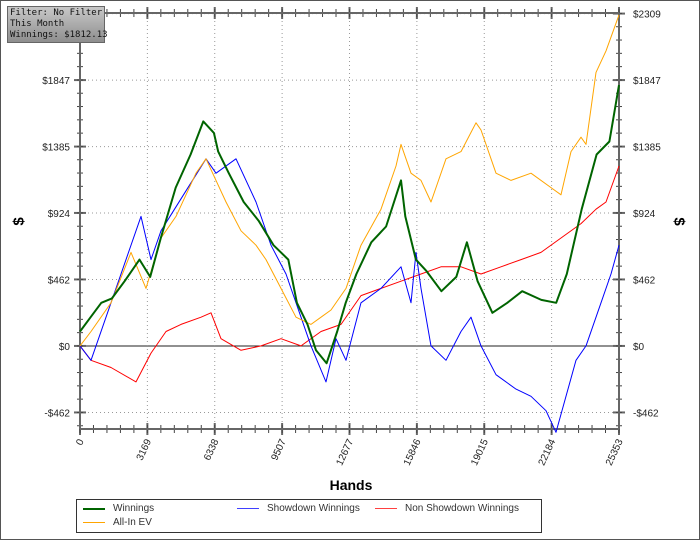  I want to click on x-tick-label: 3169, so click(145, 449).